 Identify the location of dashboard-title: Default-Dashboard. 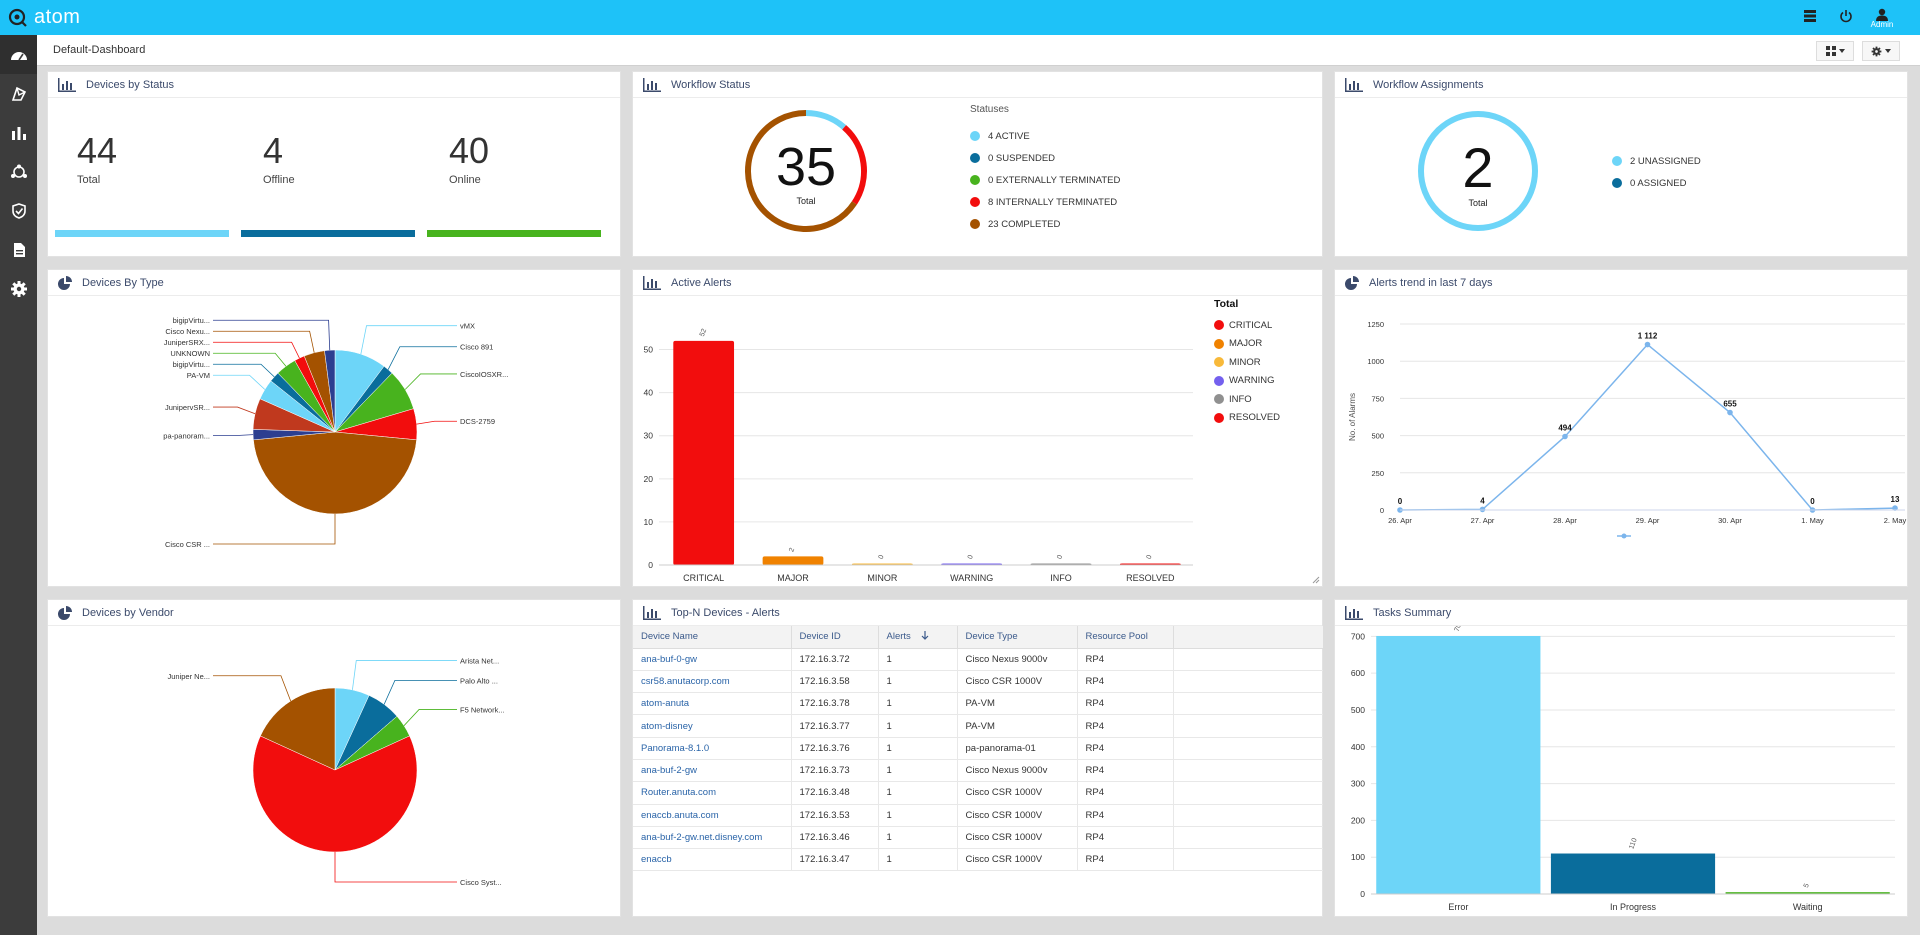
(99, 50).